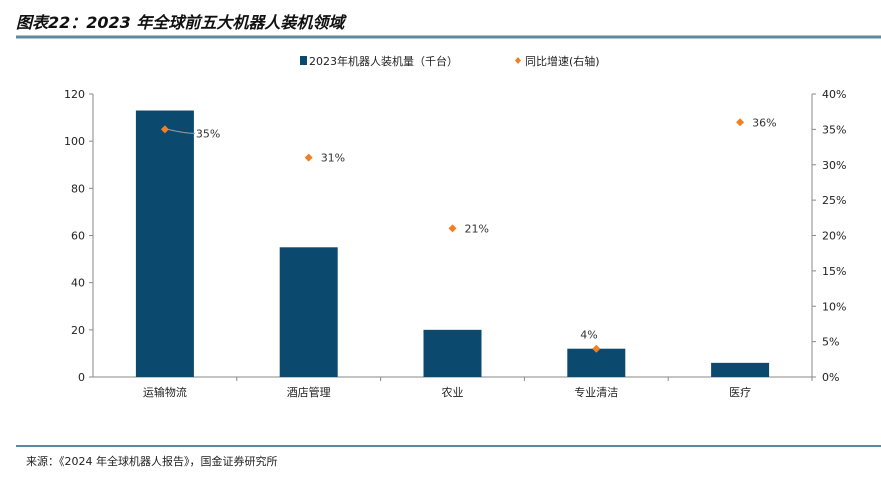 The width and height of the screenshot is (881, 478). Describe the element at coordinates (834, 129) in the screenshot. I see `right-tick-label: 35%` at that location.